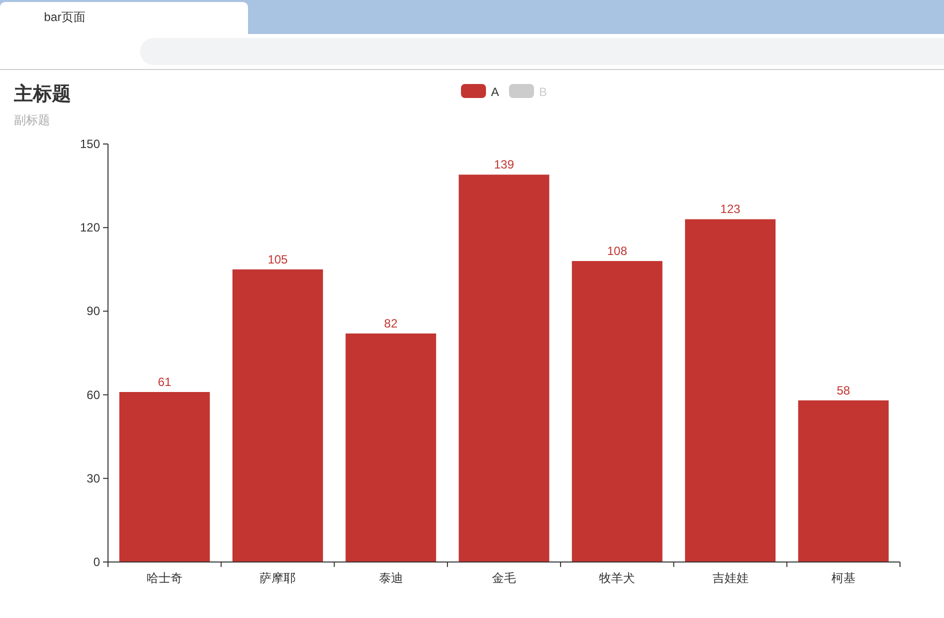 Image resolution: width=944 pixels, height=618 pixels. Describe the element at coordinates (96, 562) in the screenshot. I see `y-tick-label: 0` at that location.